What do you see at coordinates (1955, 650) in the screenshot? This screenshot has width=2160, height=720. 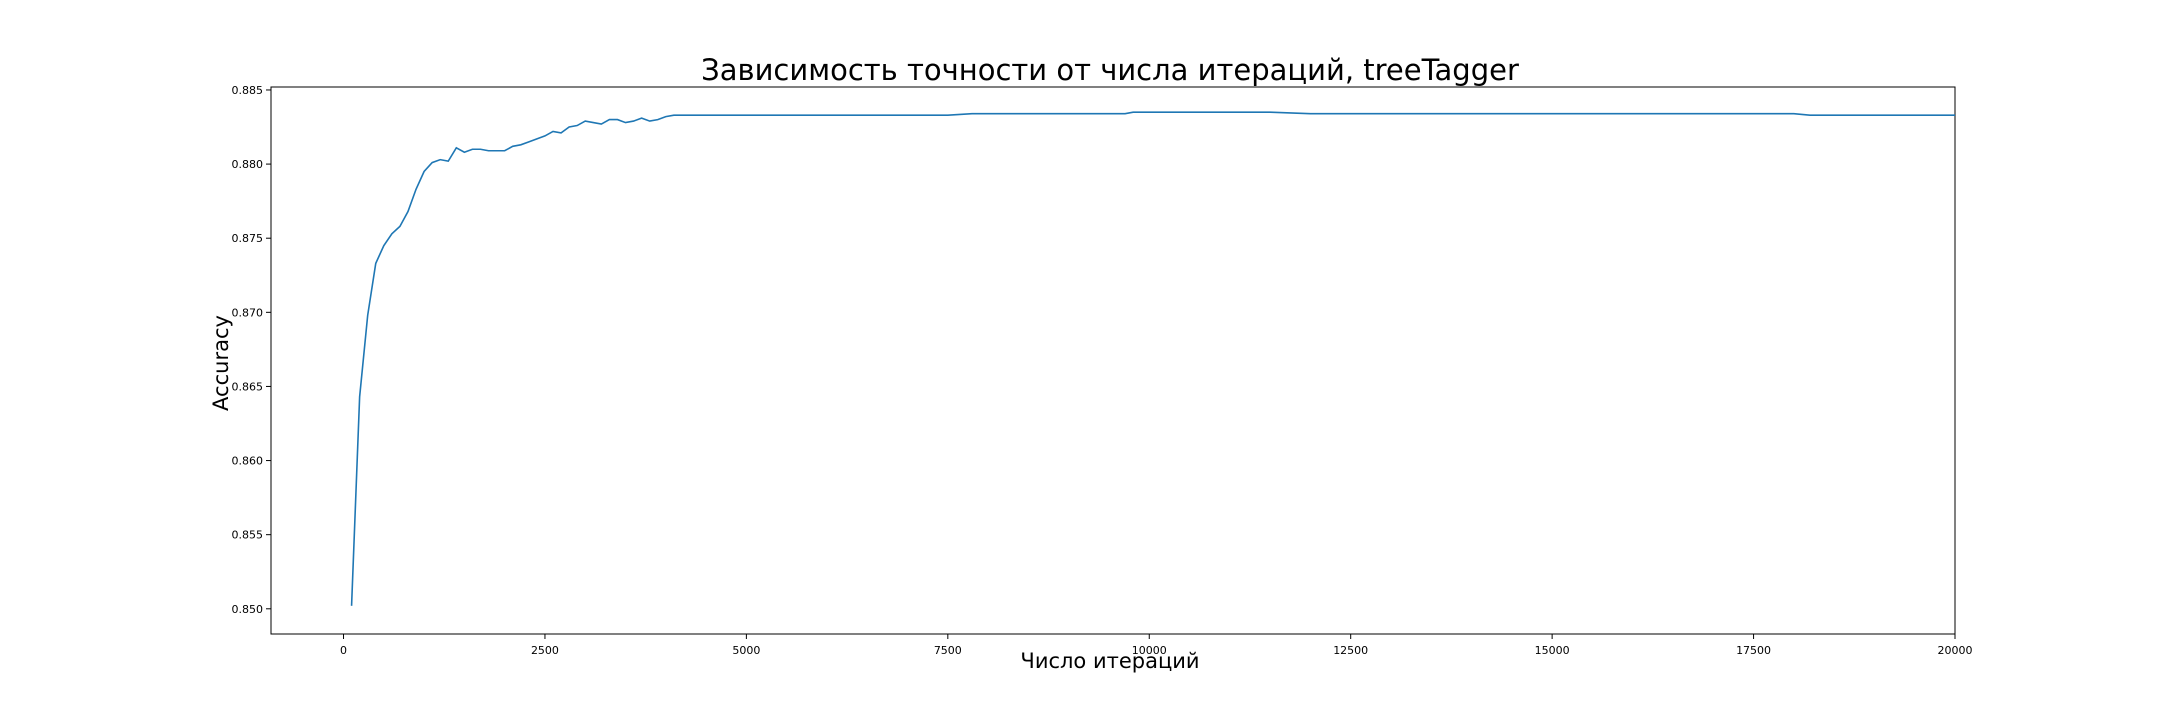 I see `x-tick-label: 20000` at bounding box center [1955, 650].